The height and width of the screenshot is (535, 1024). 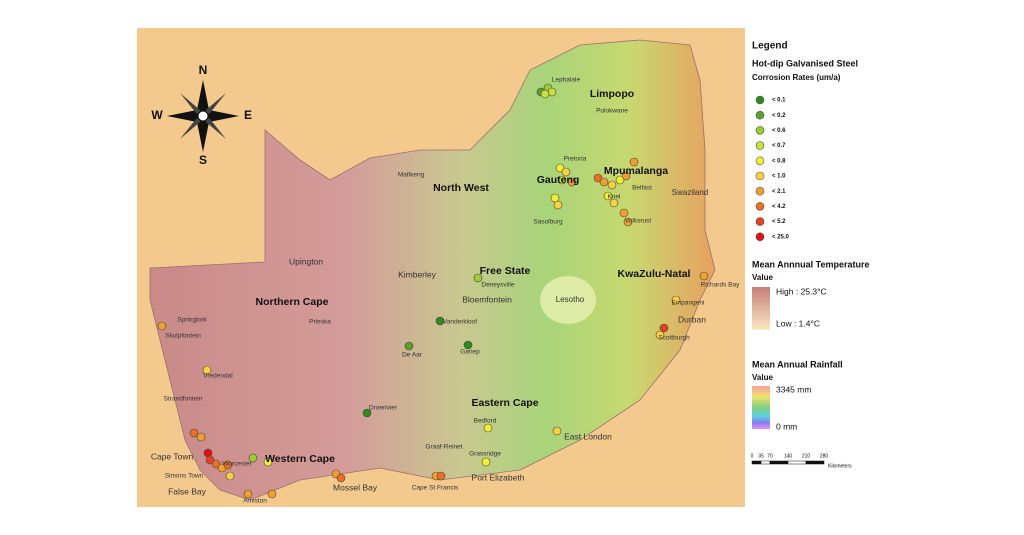 What do you see at coordinates (796, 77) in the screenshot?
I see `legend-heading: Corrosion Rates (um/a)` at bounding box center [796, 77].